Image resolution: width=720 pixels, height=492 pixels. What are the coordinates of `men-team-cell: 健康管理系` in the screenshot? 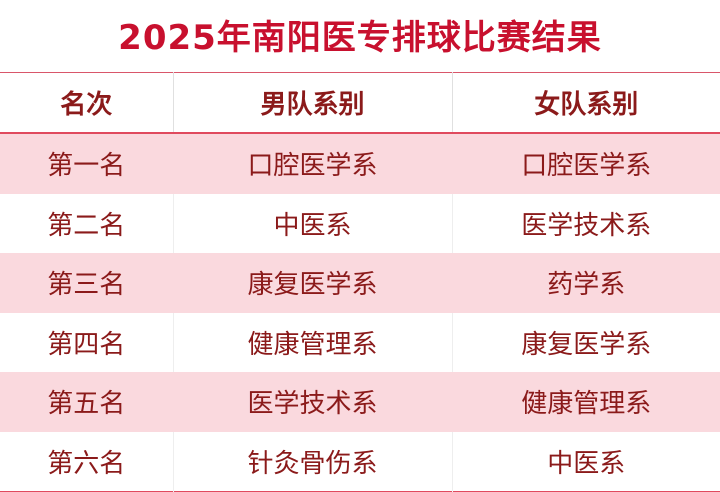 It's located at (312, 342).